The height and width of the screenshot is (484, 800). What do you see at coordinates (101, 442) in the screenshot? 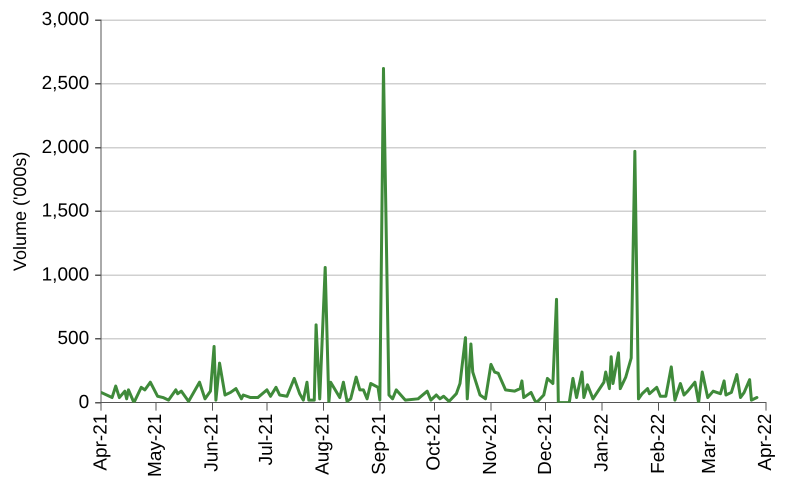
I see `x-tick-label: Apr-21` at bounding box center [101, 442].